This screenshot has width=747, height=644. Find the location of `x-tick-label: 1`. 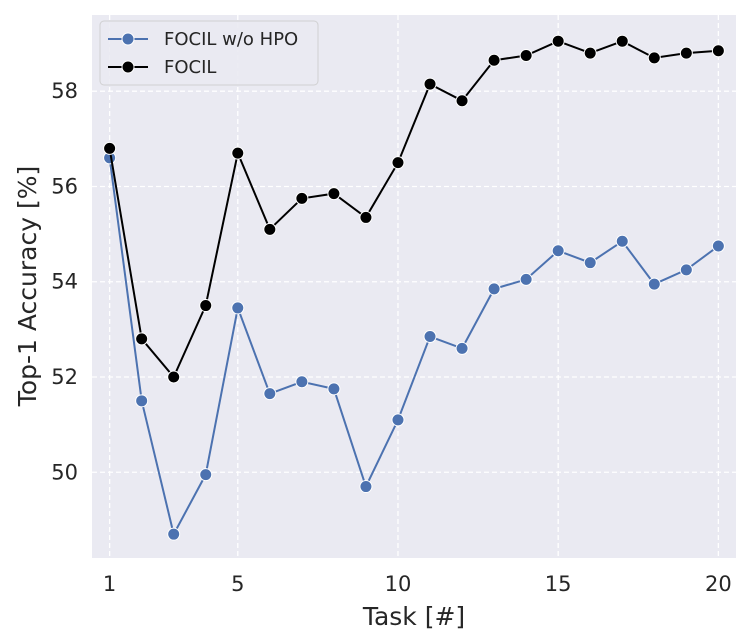

x-tick-label: 1 is located at coordinates (109, 584).